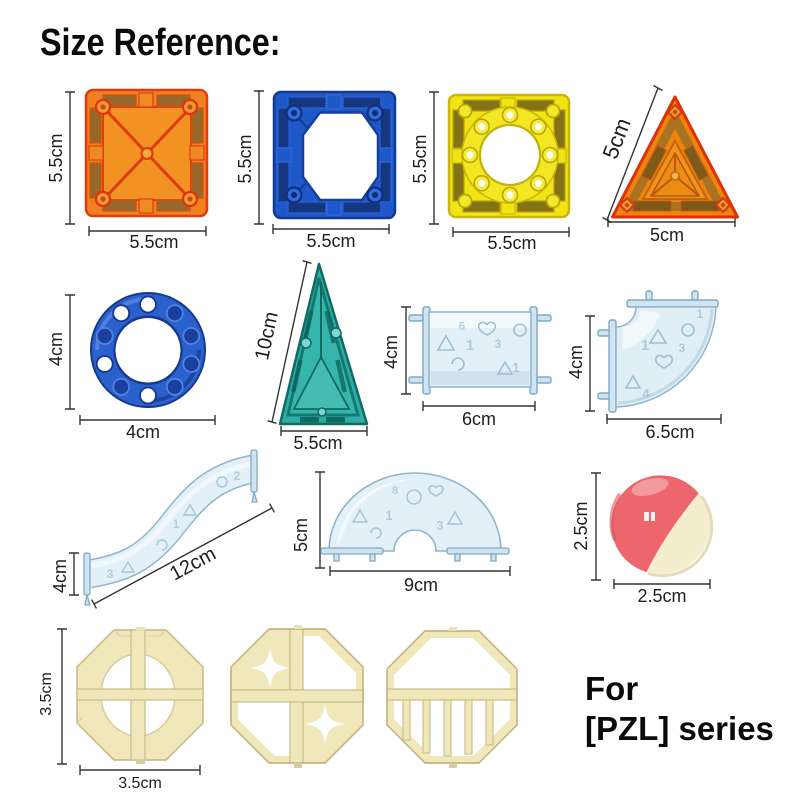  Describe the element at coordinates (462, 326) in the screenshot. I see `svg-text: 6` at that location.